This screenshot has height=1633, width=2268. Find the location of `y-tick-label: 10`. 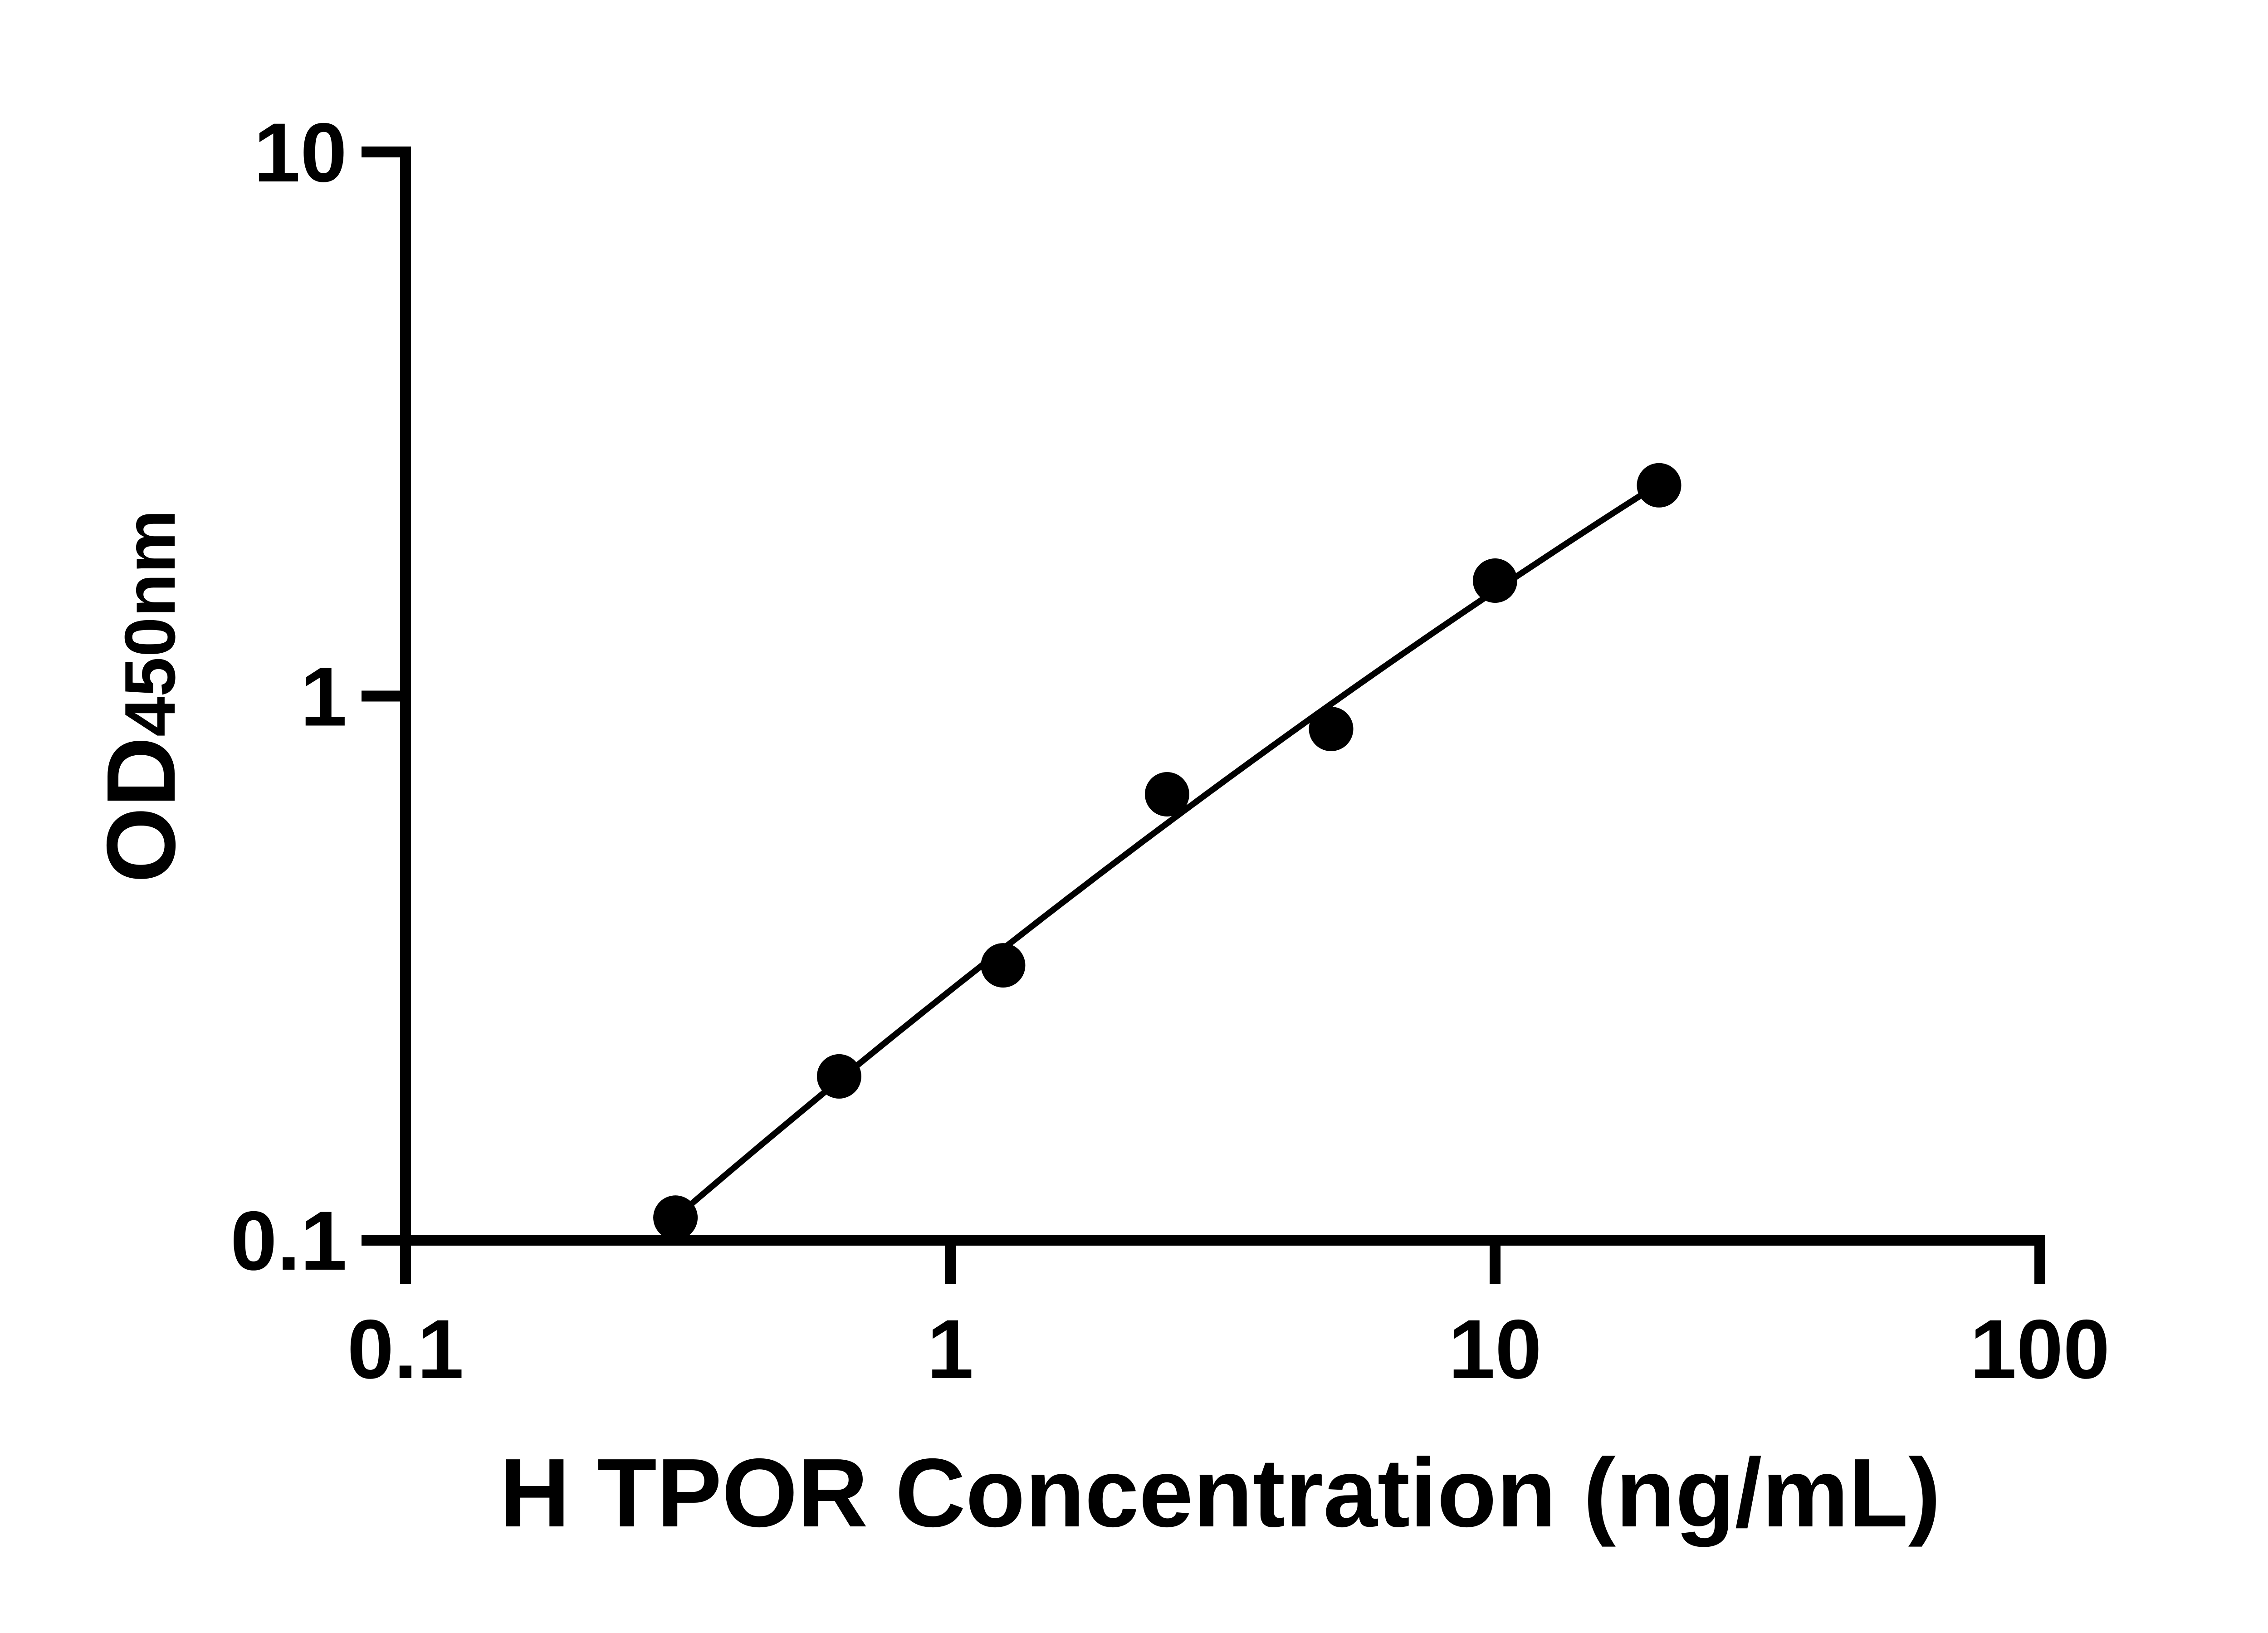

y-tick-label: 10 is located at coordinates (300, 153).